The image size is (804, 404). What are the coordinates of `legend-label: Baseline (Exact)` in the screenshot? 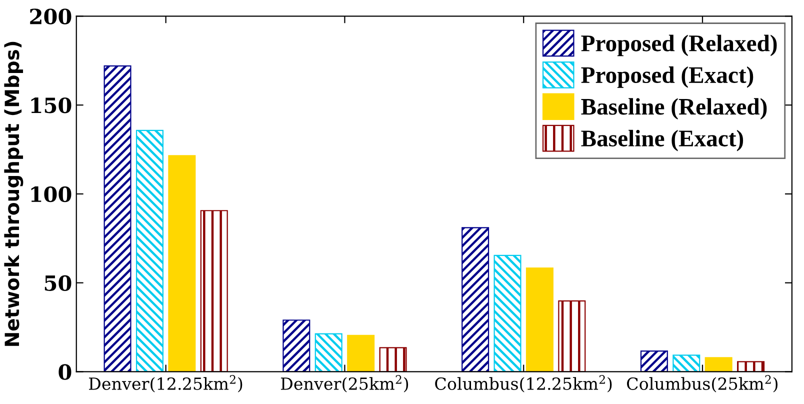 It's located at (662, 141).